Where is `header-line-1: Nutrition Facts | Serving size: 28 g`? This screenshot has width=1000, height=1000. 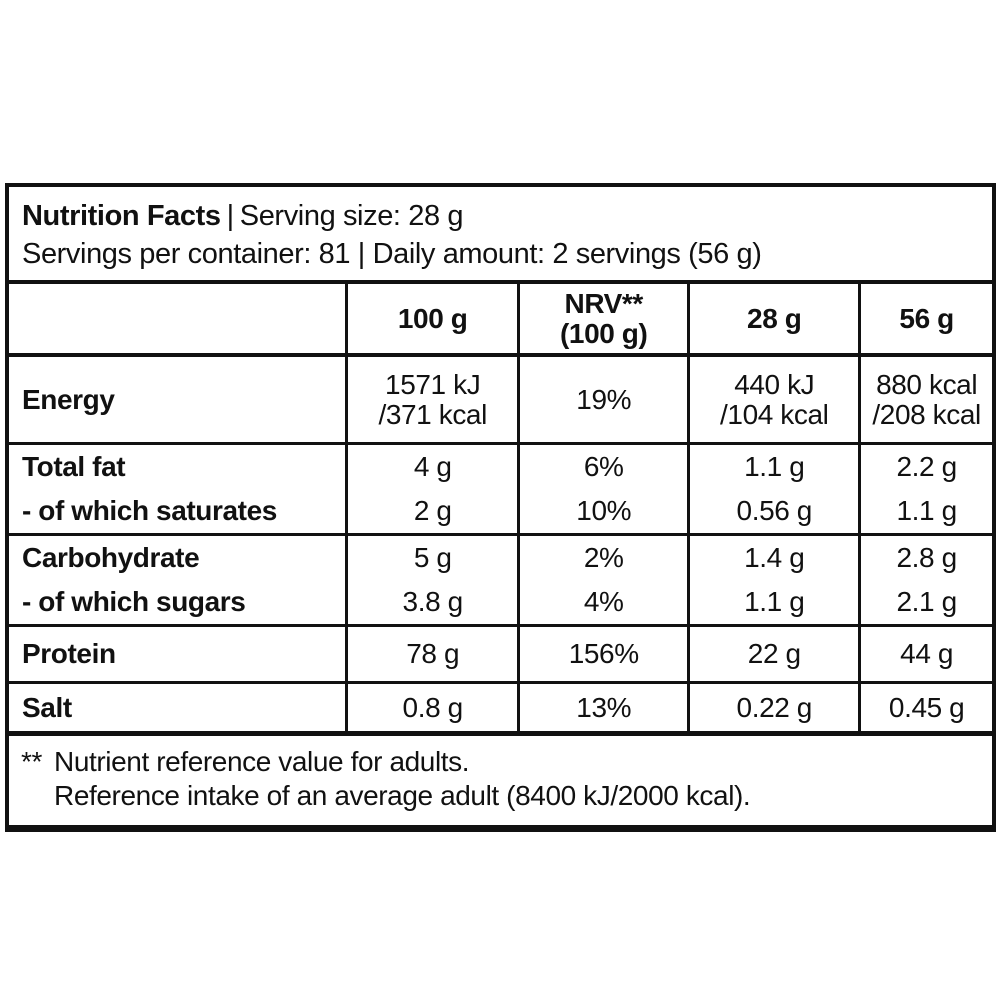
header-line-1: Nutrition Facts | Serving size: 28 g is located at coordinates (507, 216).